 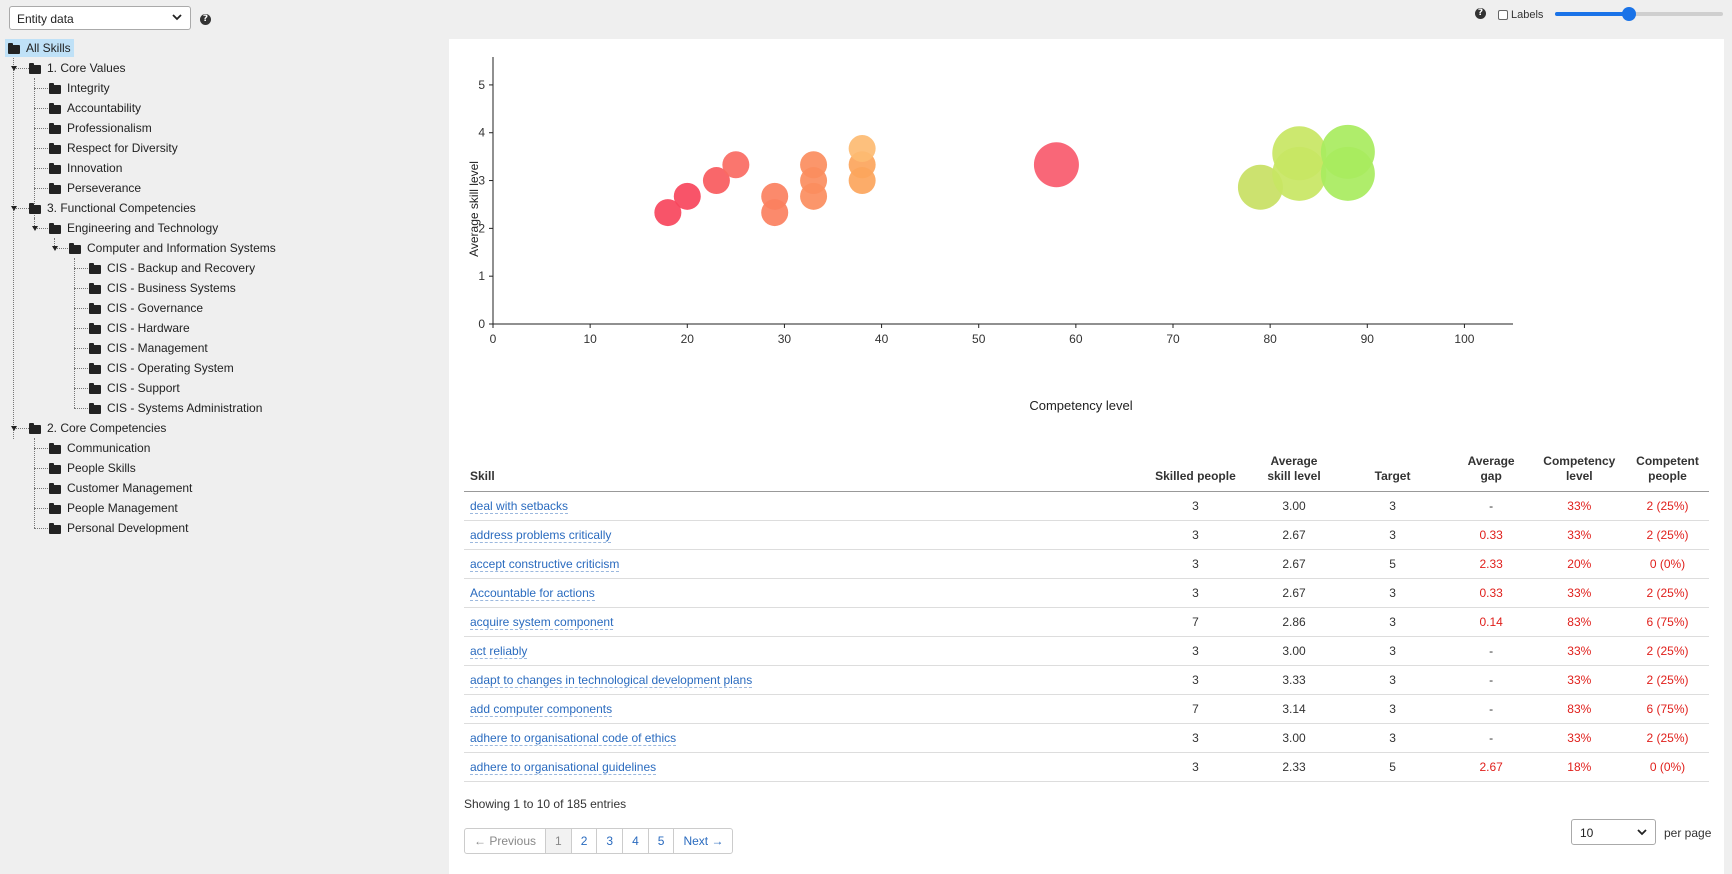 I want to click on tree-node-engineering-and-technology: Engineering and Technology, so click(x=133, y=228).